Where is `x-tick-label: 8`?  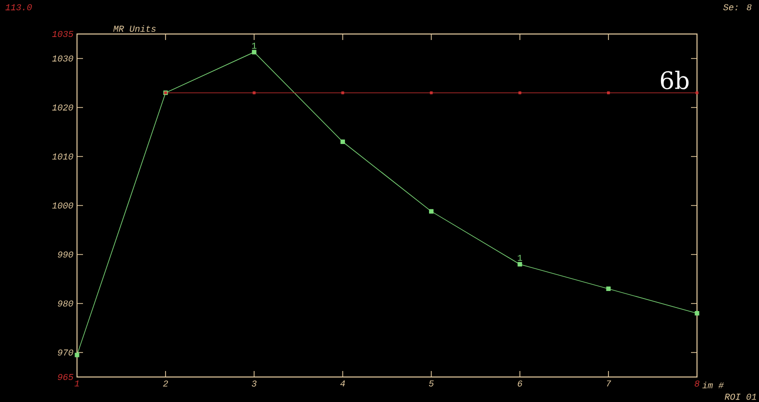
x-tick-label: 8 is located at coordinates (697, 383).